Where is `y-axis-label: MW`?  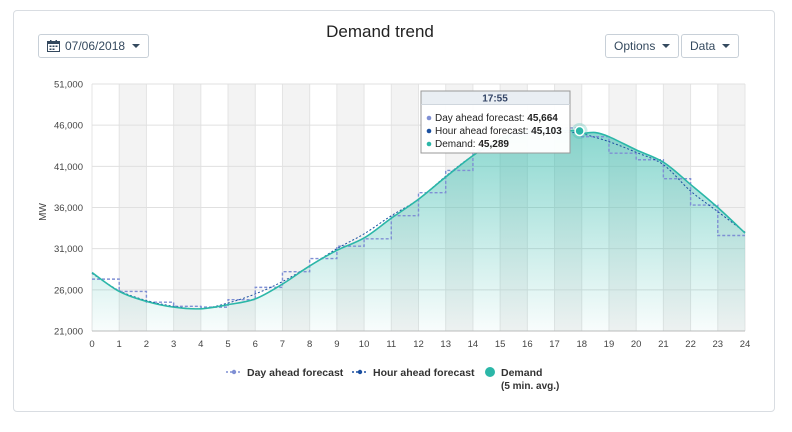 y-axis-label: MW is located at coordinates (43, 212).